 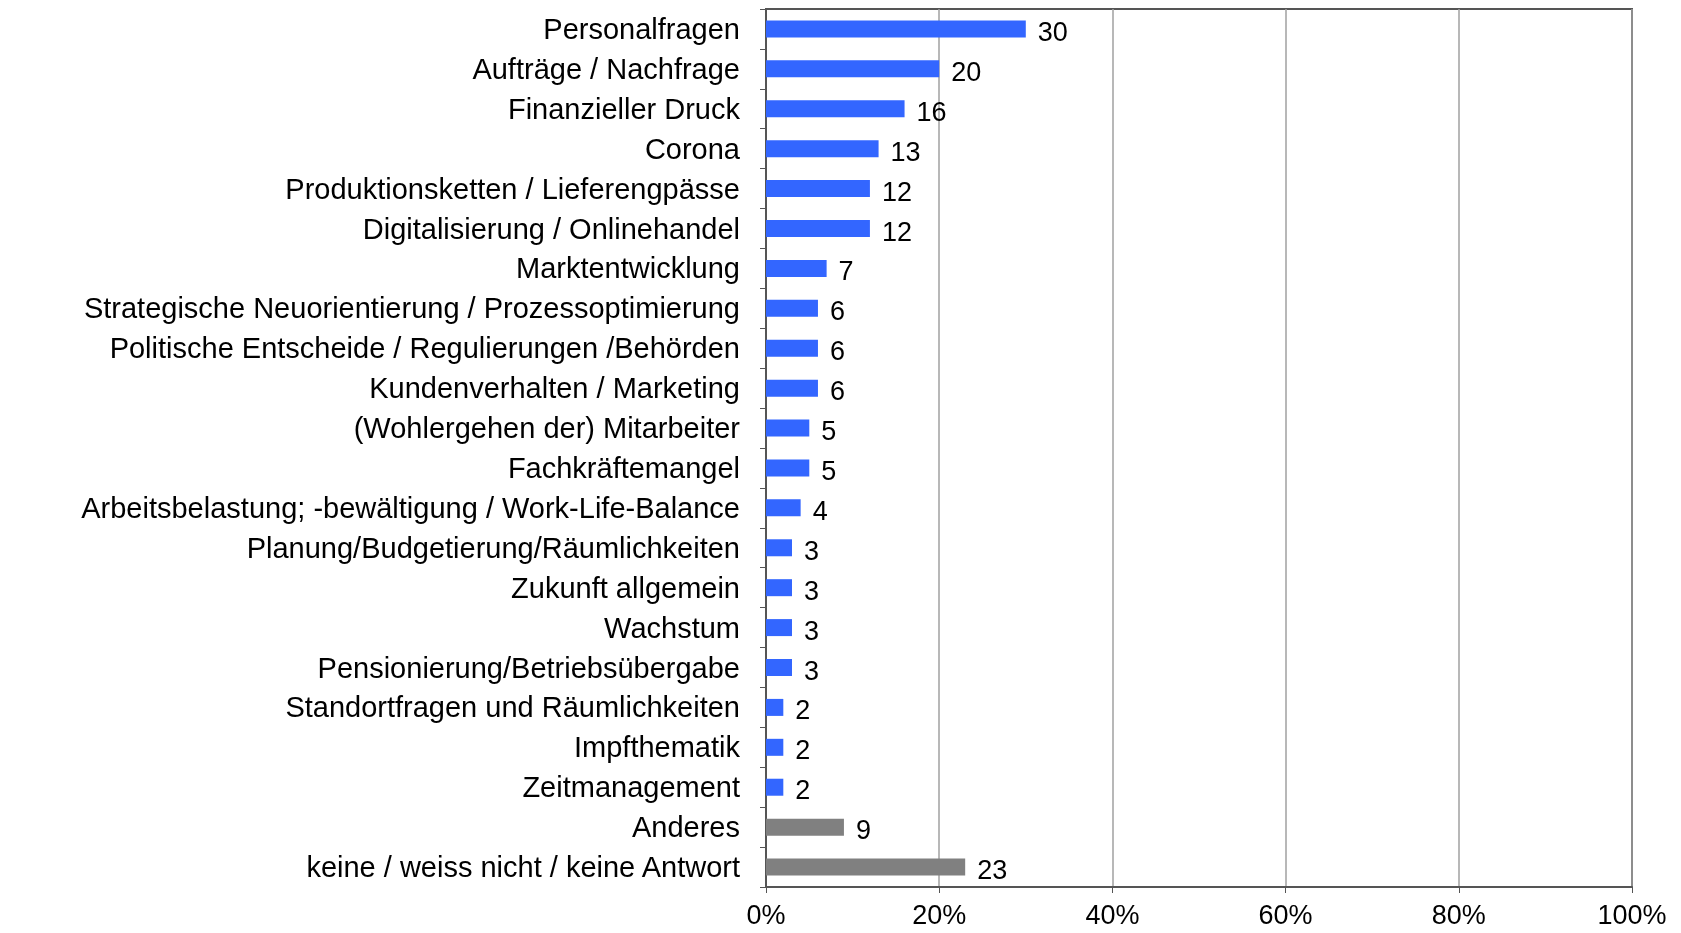 I want to click on x-tick-label: 40%, so click(x=1112, y=914).